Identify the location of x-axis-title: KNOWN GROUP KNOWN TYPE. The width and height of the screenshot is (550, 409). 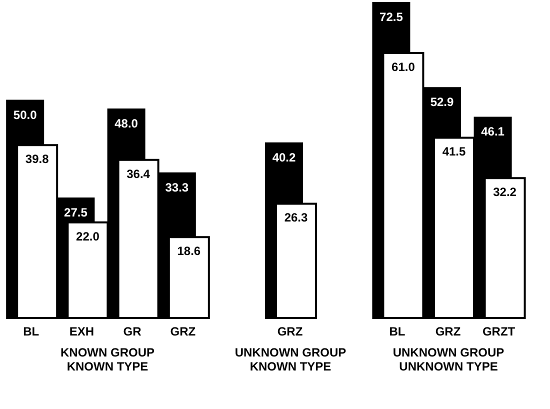
(107, 360).